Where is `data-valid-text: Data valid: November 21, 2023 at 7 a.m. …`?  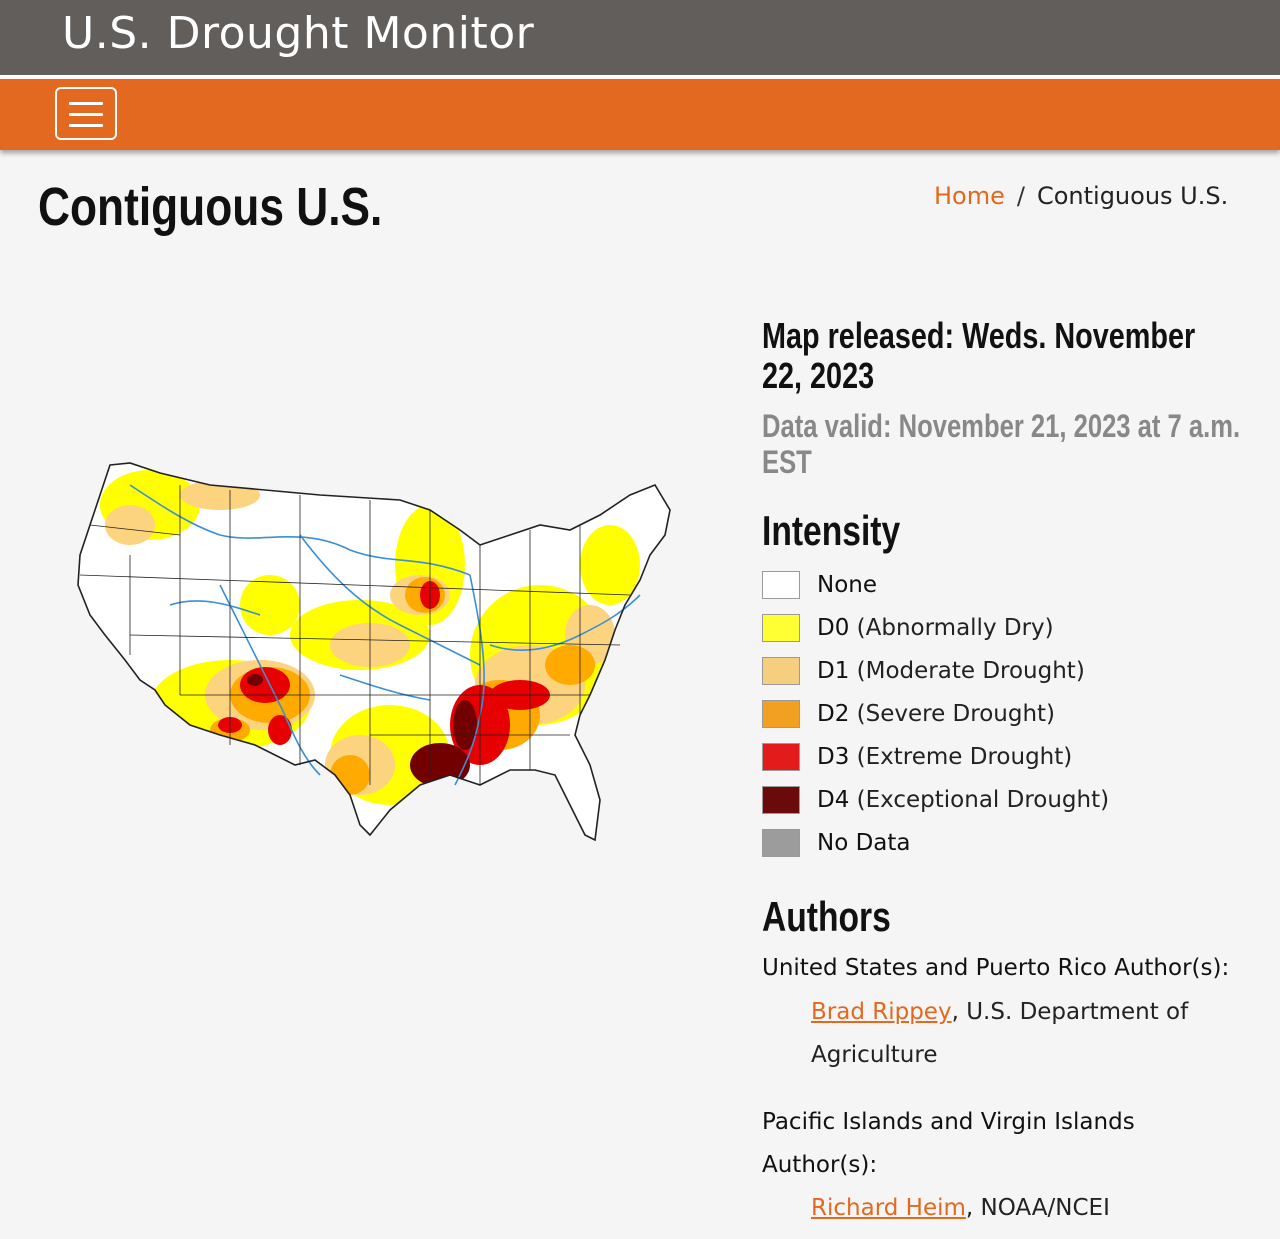 data-valid-text: Data valid: November 21, 2023 at 7 a.m. … is located at coordinates (1001, 444).